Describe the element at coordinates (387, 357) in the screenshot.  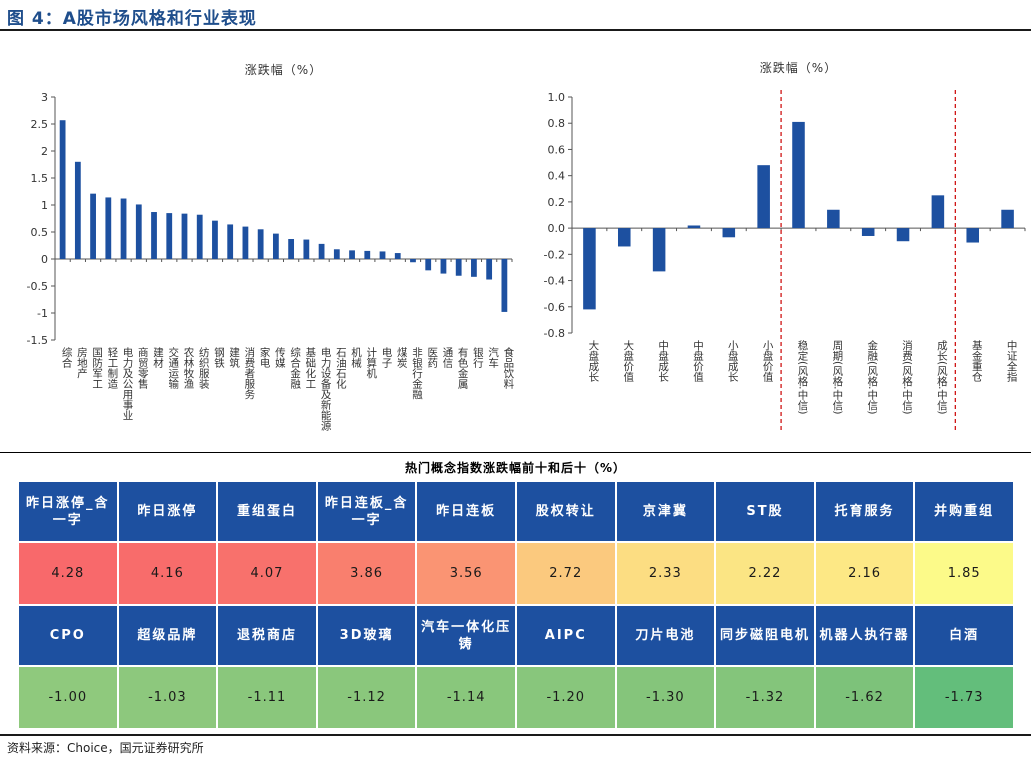
I see `industry-category-label: 电子` at that location.